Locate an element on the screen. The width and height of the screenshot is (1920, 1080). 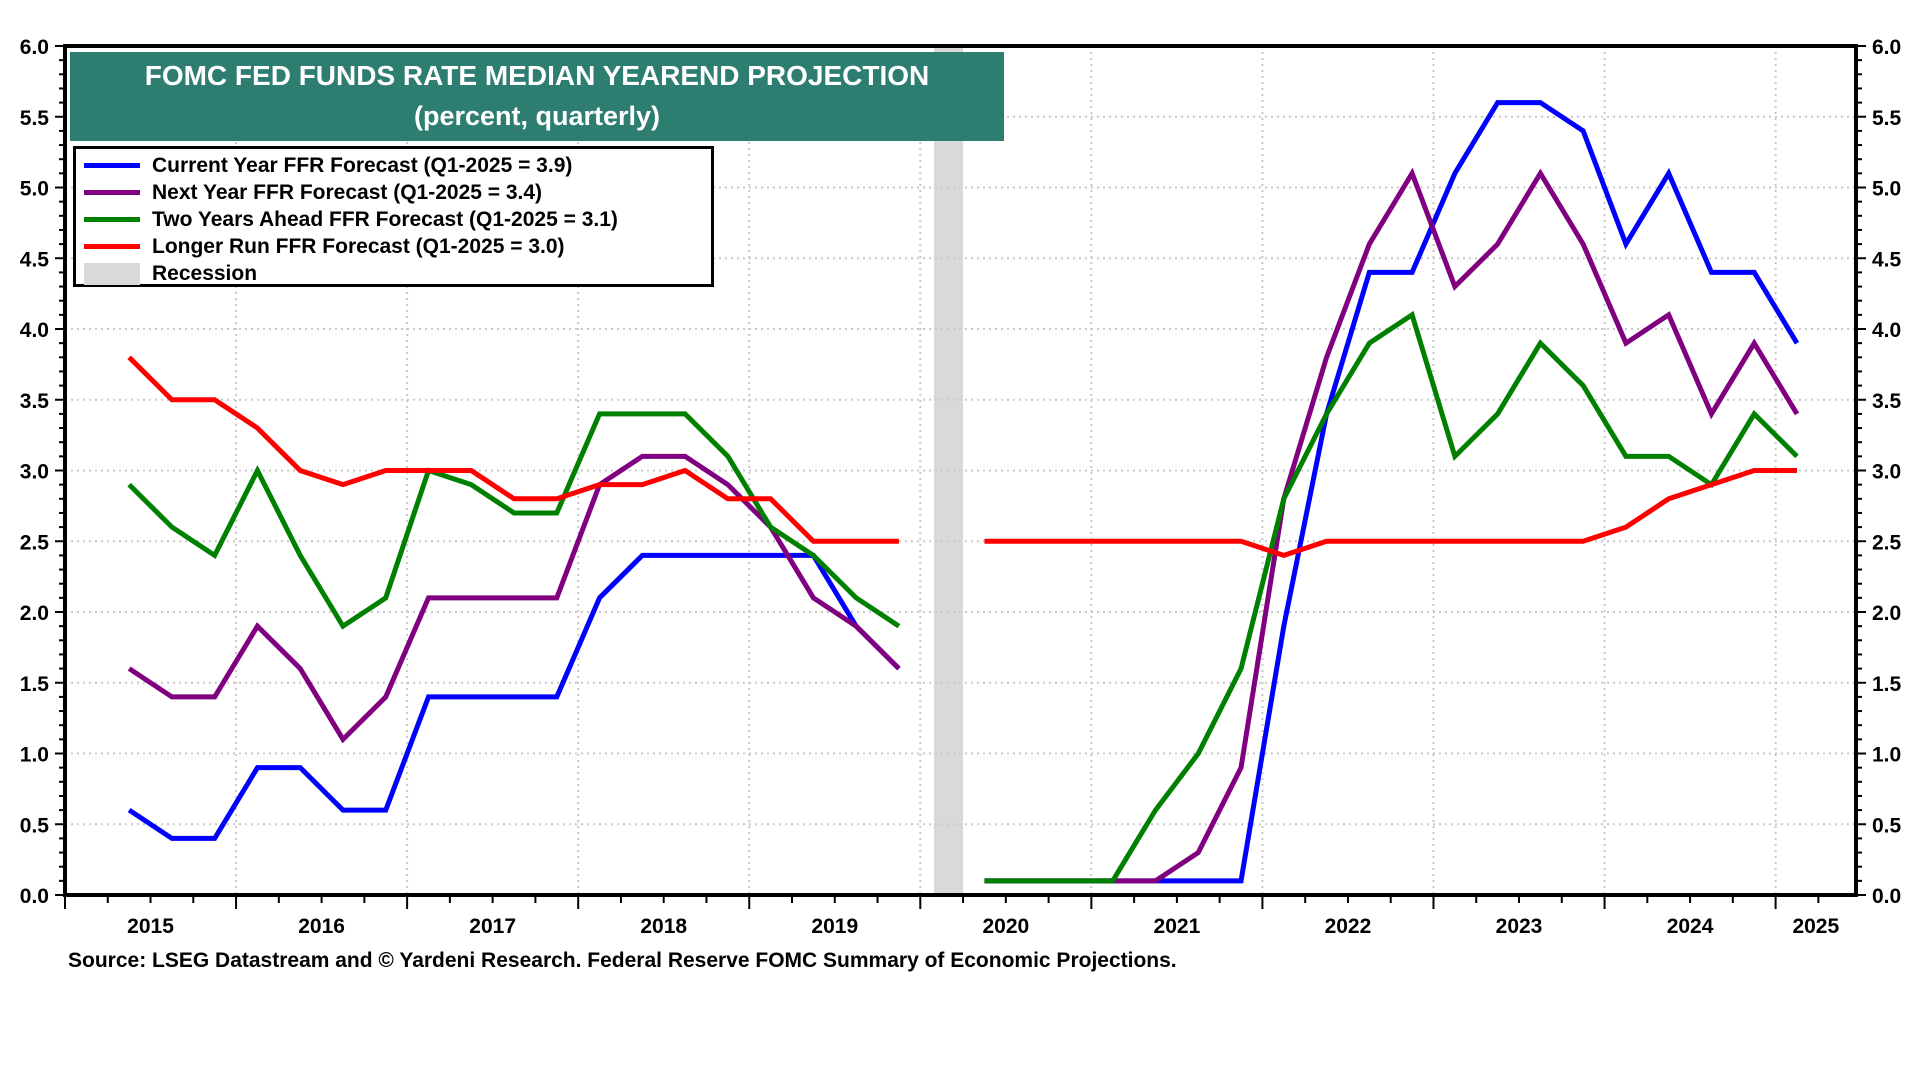
x-tick-label: 2019 is located at coordinates (834, 926).